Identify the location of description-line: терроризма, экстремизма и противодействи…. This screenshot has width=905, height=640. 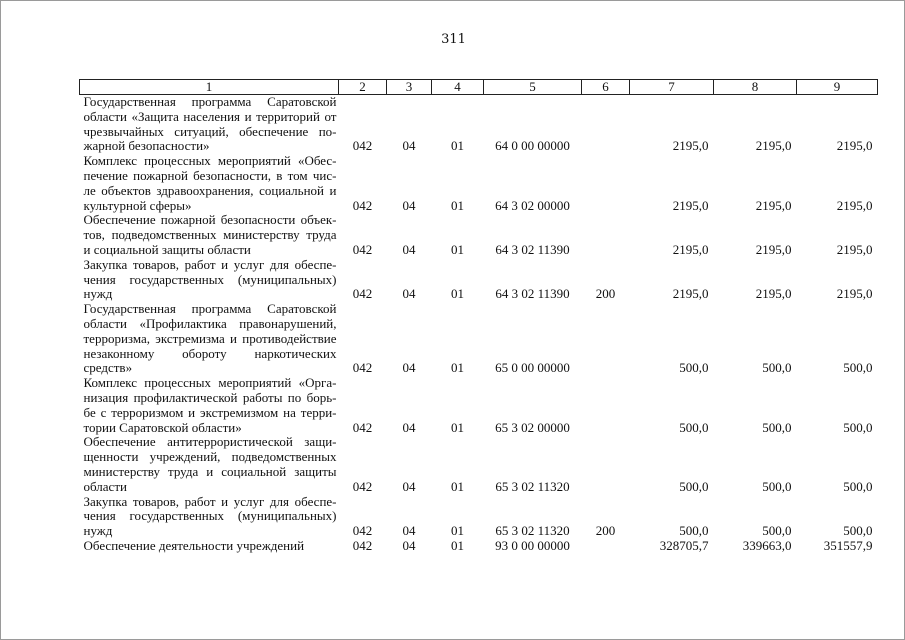
(210, 338).